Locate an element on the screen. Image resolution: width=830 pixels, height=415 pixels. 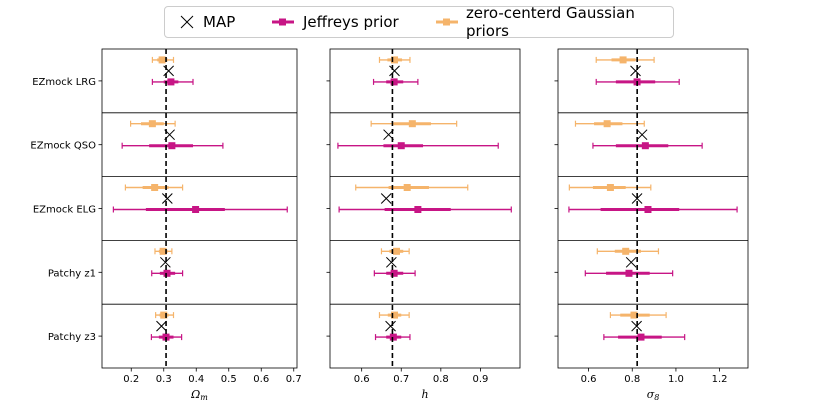
x-tick-label: 0.2 is located at coordinates (131, 379).